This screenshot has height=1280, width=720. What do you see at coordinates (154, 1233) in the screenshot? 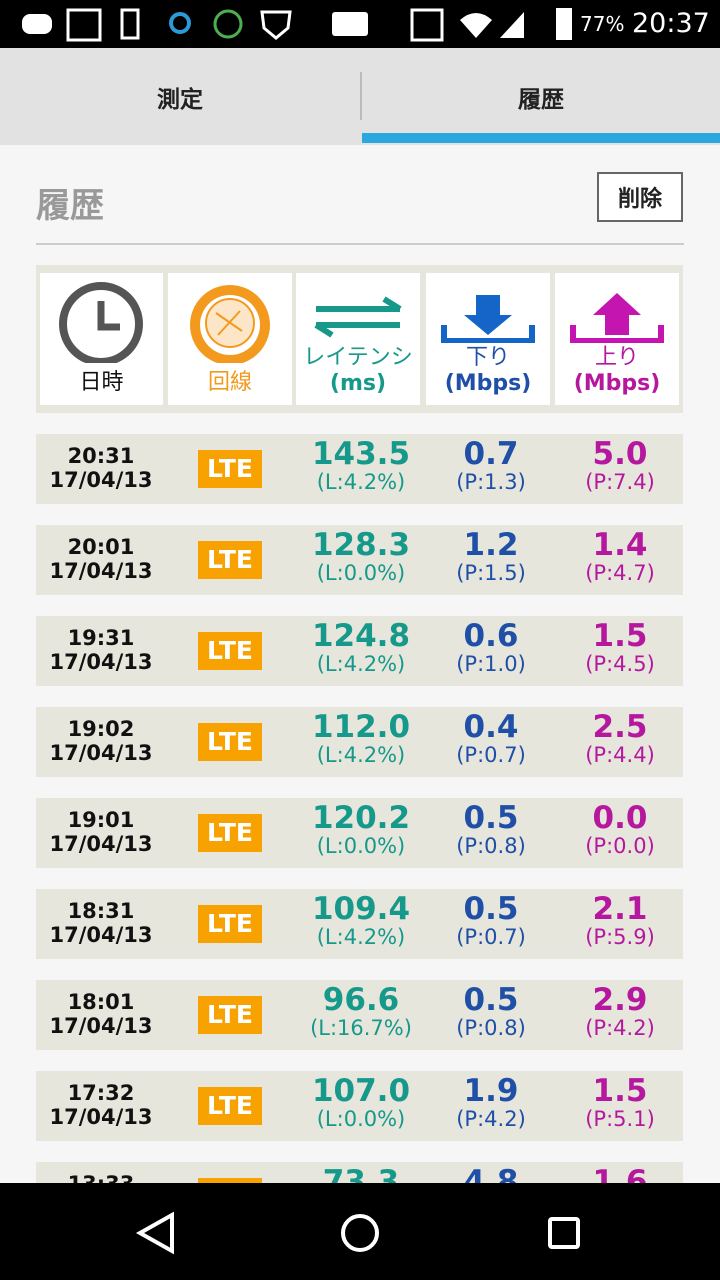
I see `back-button` at bounding box center [154, 1233].